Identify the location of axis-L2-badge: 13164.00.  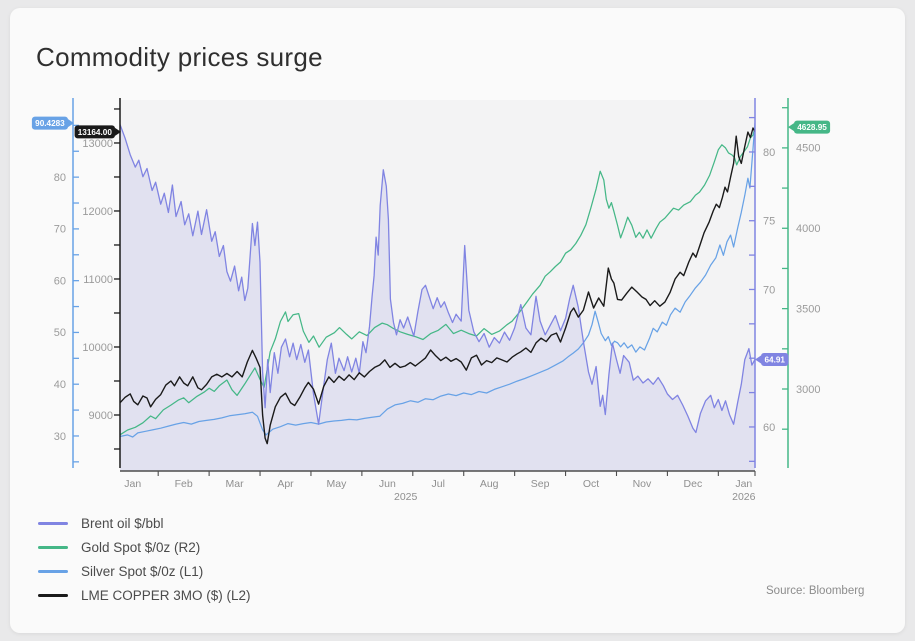
(97, 132).